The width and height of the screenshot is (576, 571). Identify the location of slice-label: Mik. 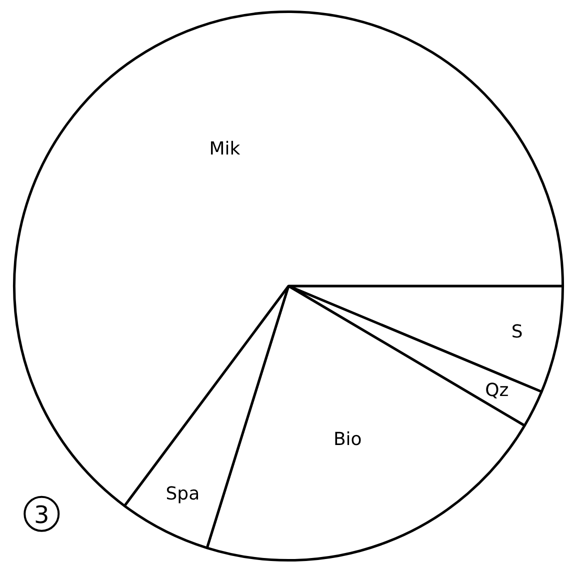
(225, 149).